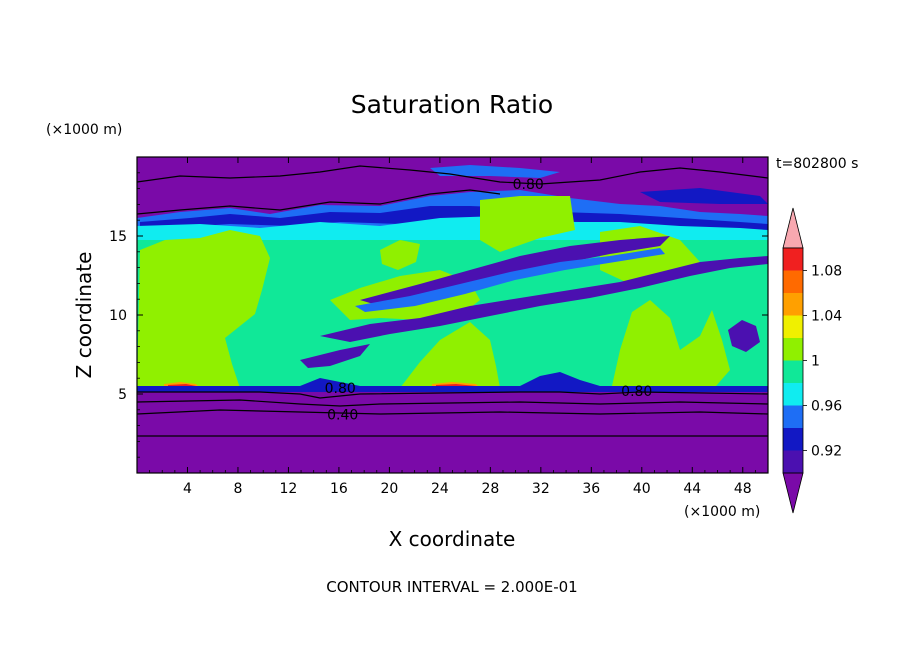  What do you see at coordinates (495, 171) in the screenshot?
I see `blue-streak-top` at bounding box center [495, 171].